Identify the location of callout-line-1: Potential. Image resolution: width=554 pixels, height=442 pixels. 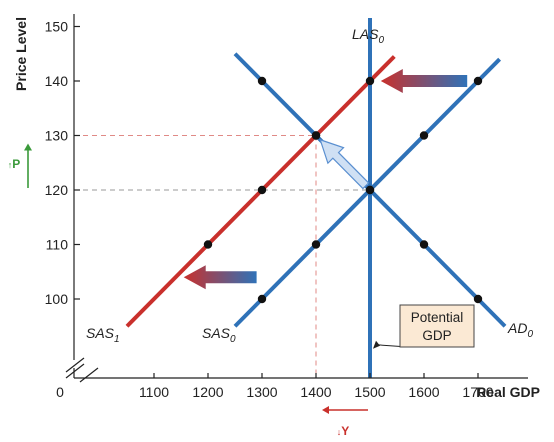
(437, 317).